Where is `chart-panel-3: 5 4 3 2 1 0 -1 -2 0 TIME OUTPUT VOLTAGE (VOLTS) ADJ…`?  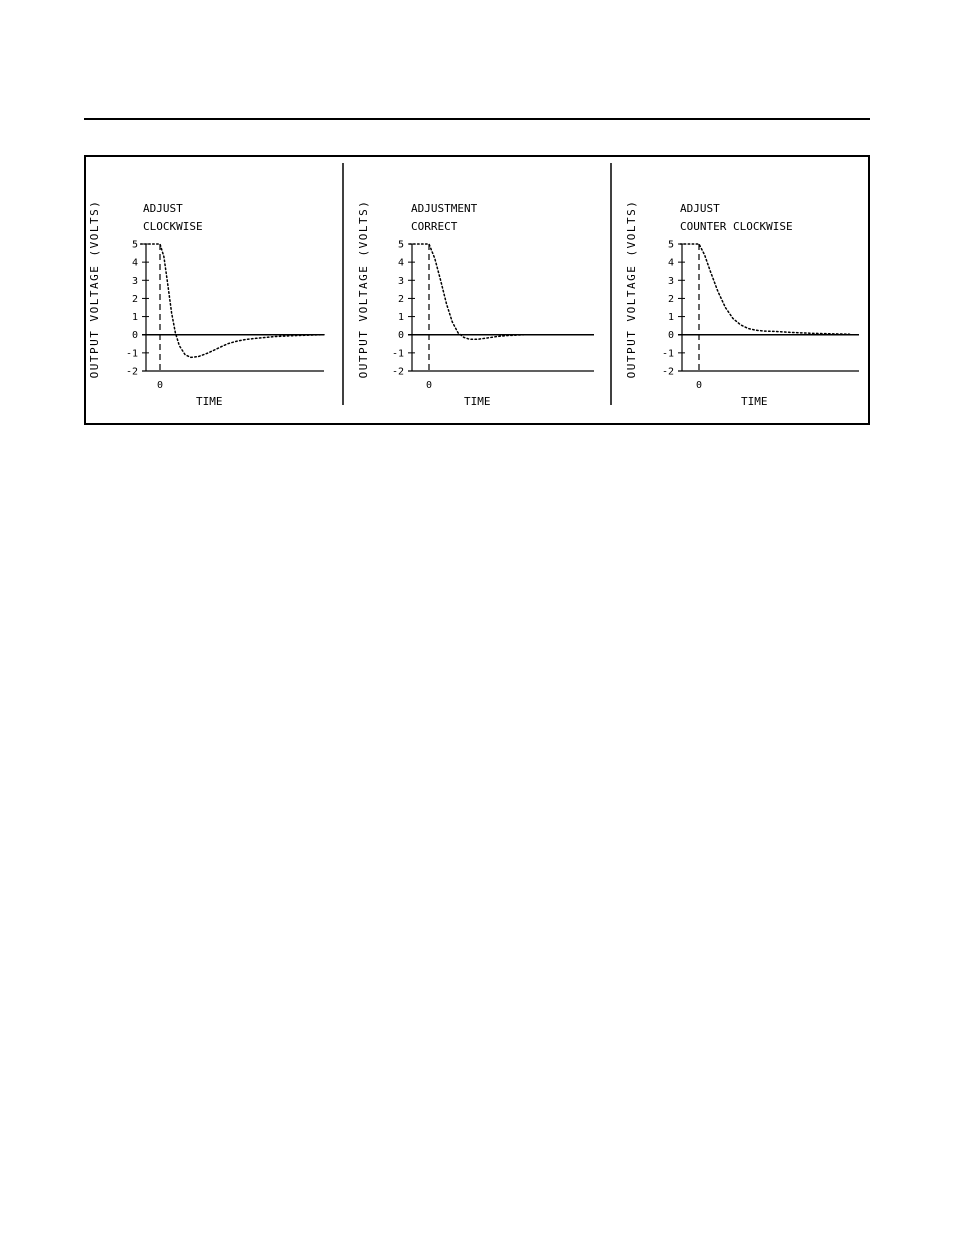 chart-panel-3: 5 4 3 2 1 0 -1 -2 0 TIME OUTPUT VOLTAGE (VOLTS) ADJ… is located at coordinates (742, 304).